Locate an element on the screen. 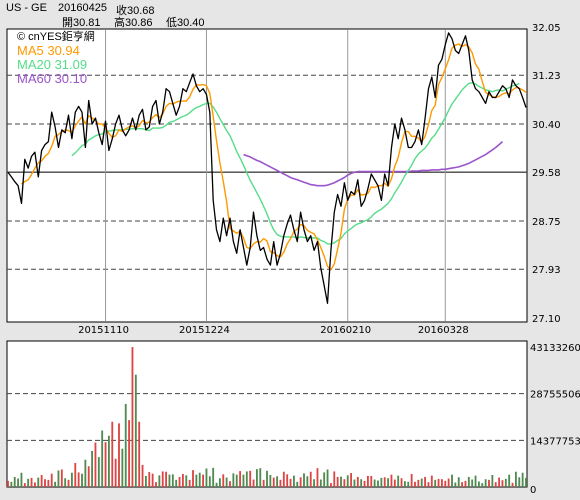 The height and width of the screenshot is (500, 580). volume-y-tick: 143777533 is located at coordinates (555, 441).